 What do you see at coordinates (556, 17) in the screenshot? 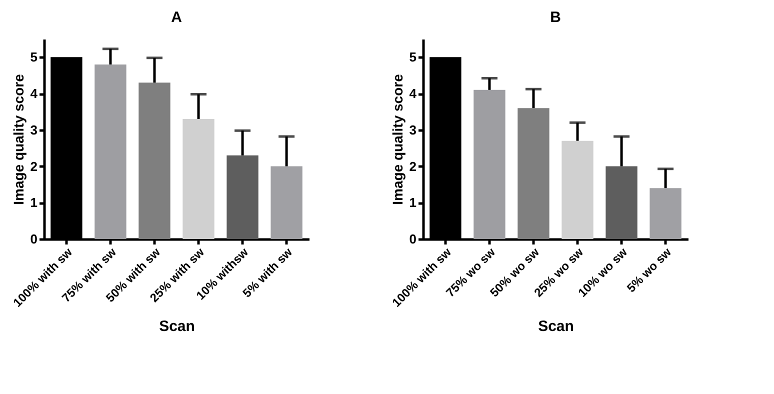
I see `chart-title: B` at bounding box center [556, 17].